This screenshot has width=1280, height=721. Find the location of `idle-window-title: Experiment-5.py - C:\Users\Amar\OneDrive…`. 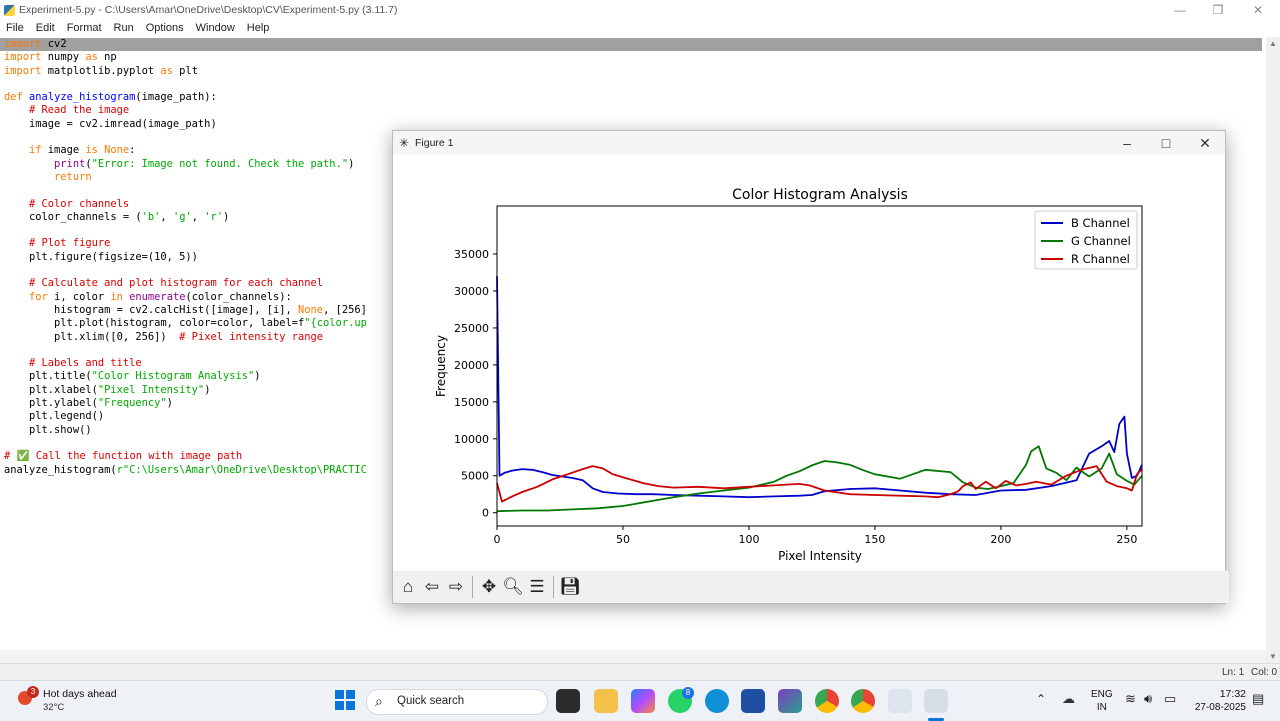

idle-window-title: Experiment-5.py - C:\Users\Amar\OneDrive… is located at coordinates (201, 10).